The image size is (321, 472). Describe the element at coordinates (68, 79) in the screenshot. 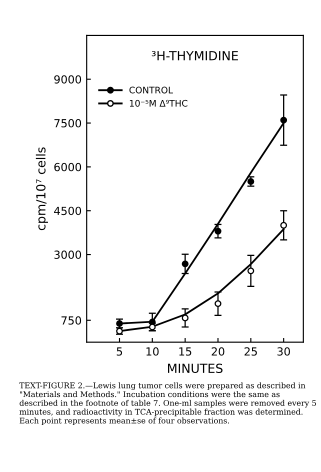

I see `y-tick-label: 9000` at that location.